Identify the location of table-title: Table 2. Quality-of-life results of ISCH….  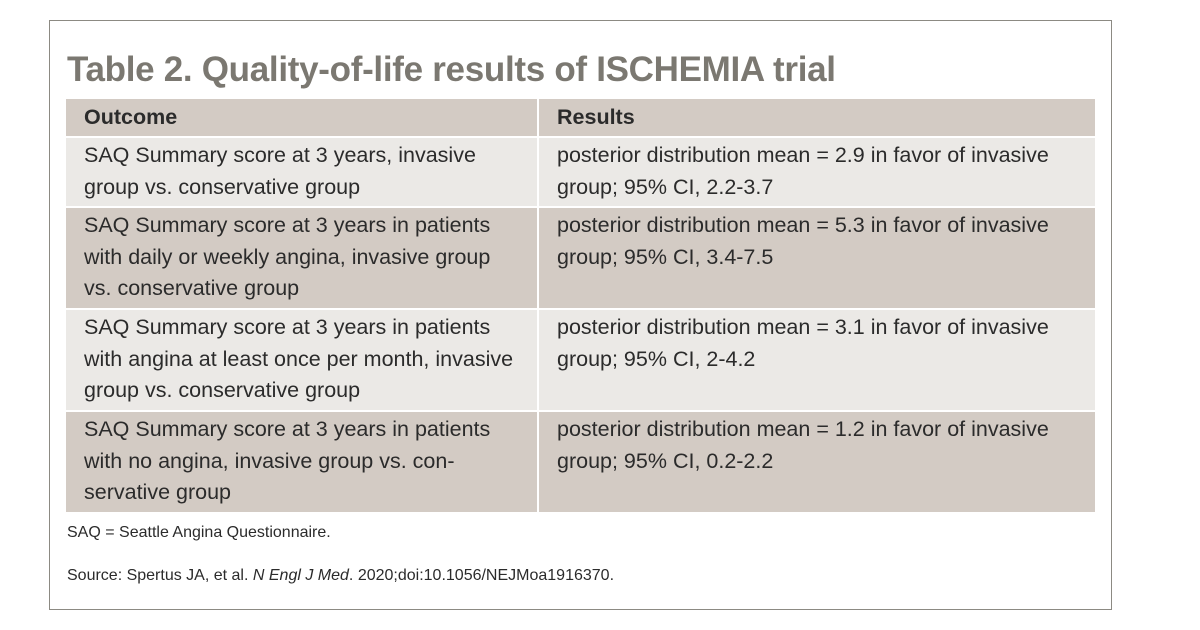
(451, 69).